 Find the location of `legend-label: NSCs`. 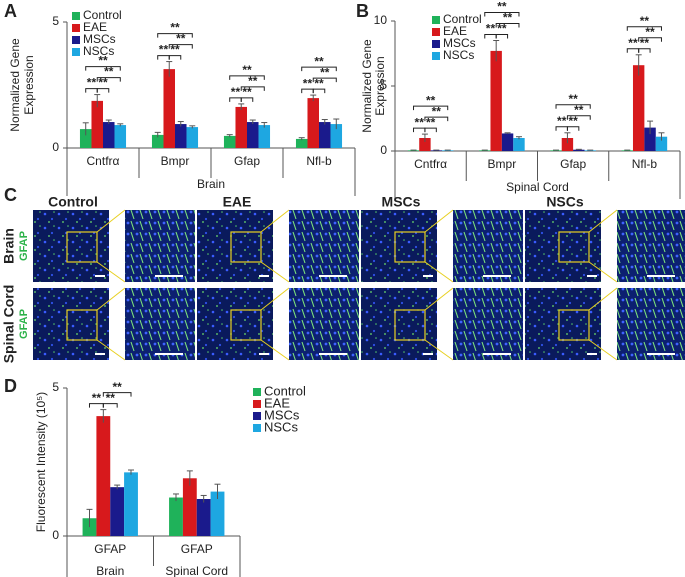

legend-label: NSCs is located at coordinates (281, 426).